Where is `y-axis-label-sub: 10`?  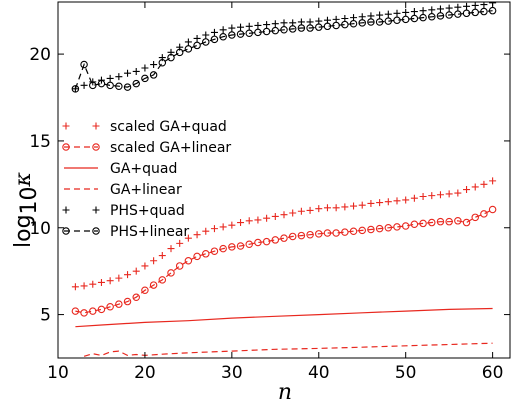
y-axis-label-sub: 10 is located at coordinates (29, 200).